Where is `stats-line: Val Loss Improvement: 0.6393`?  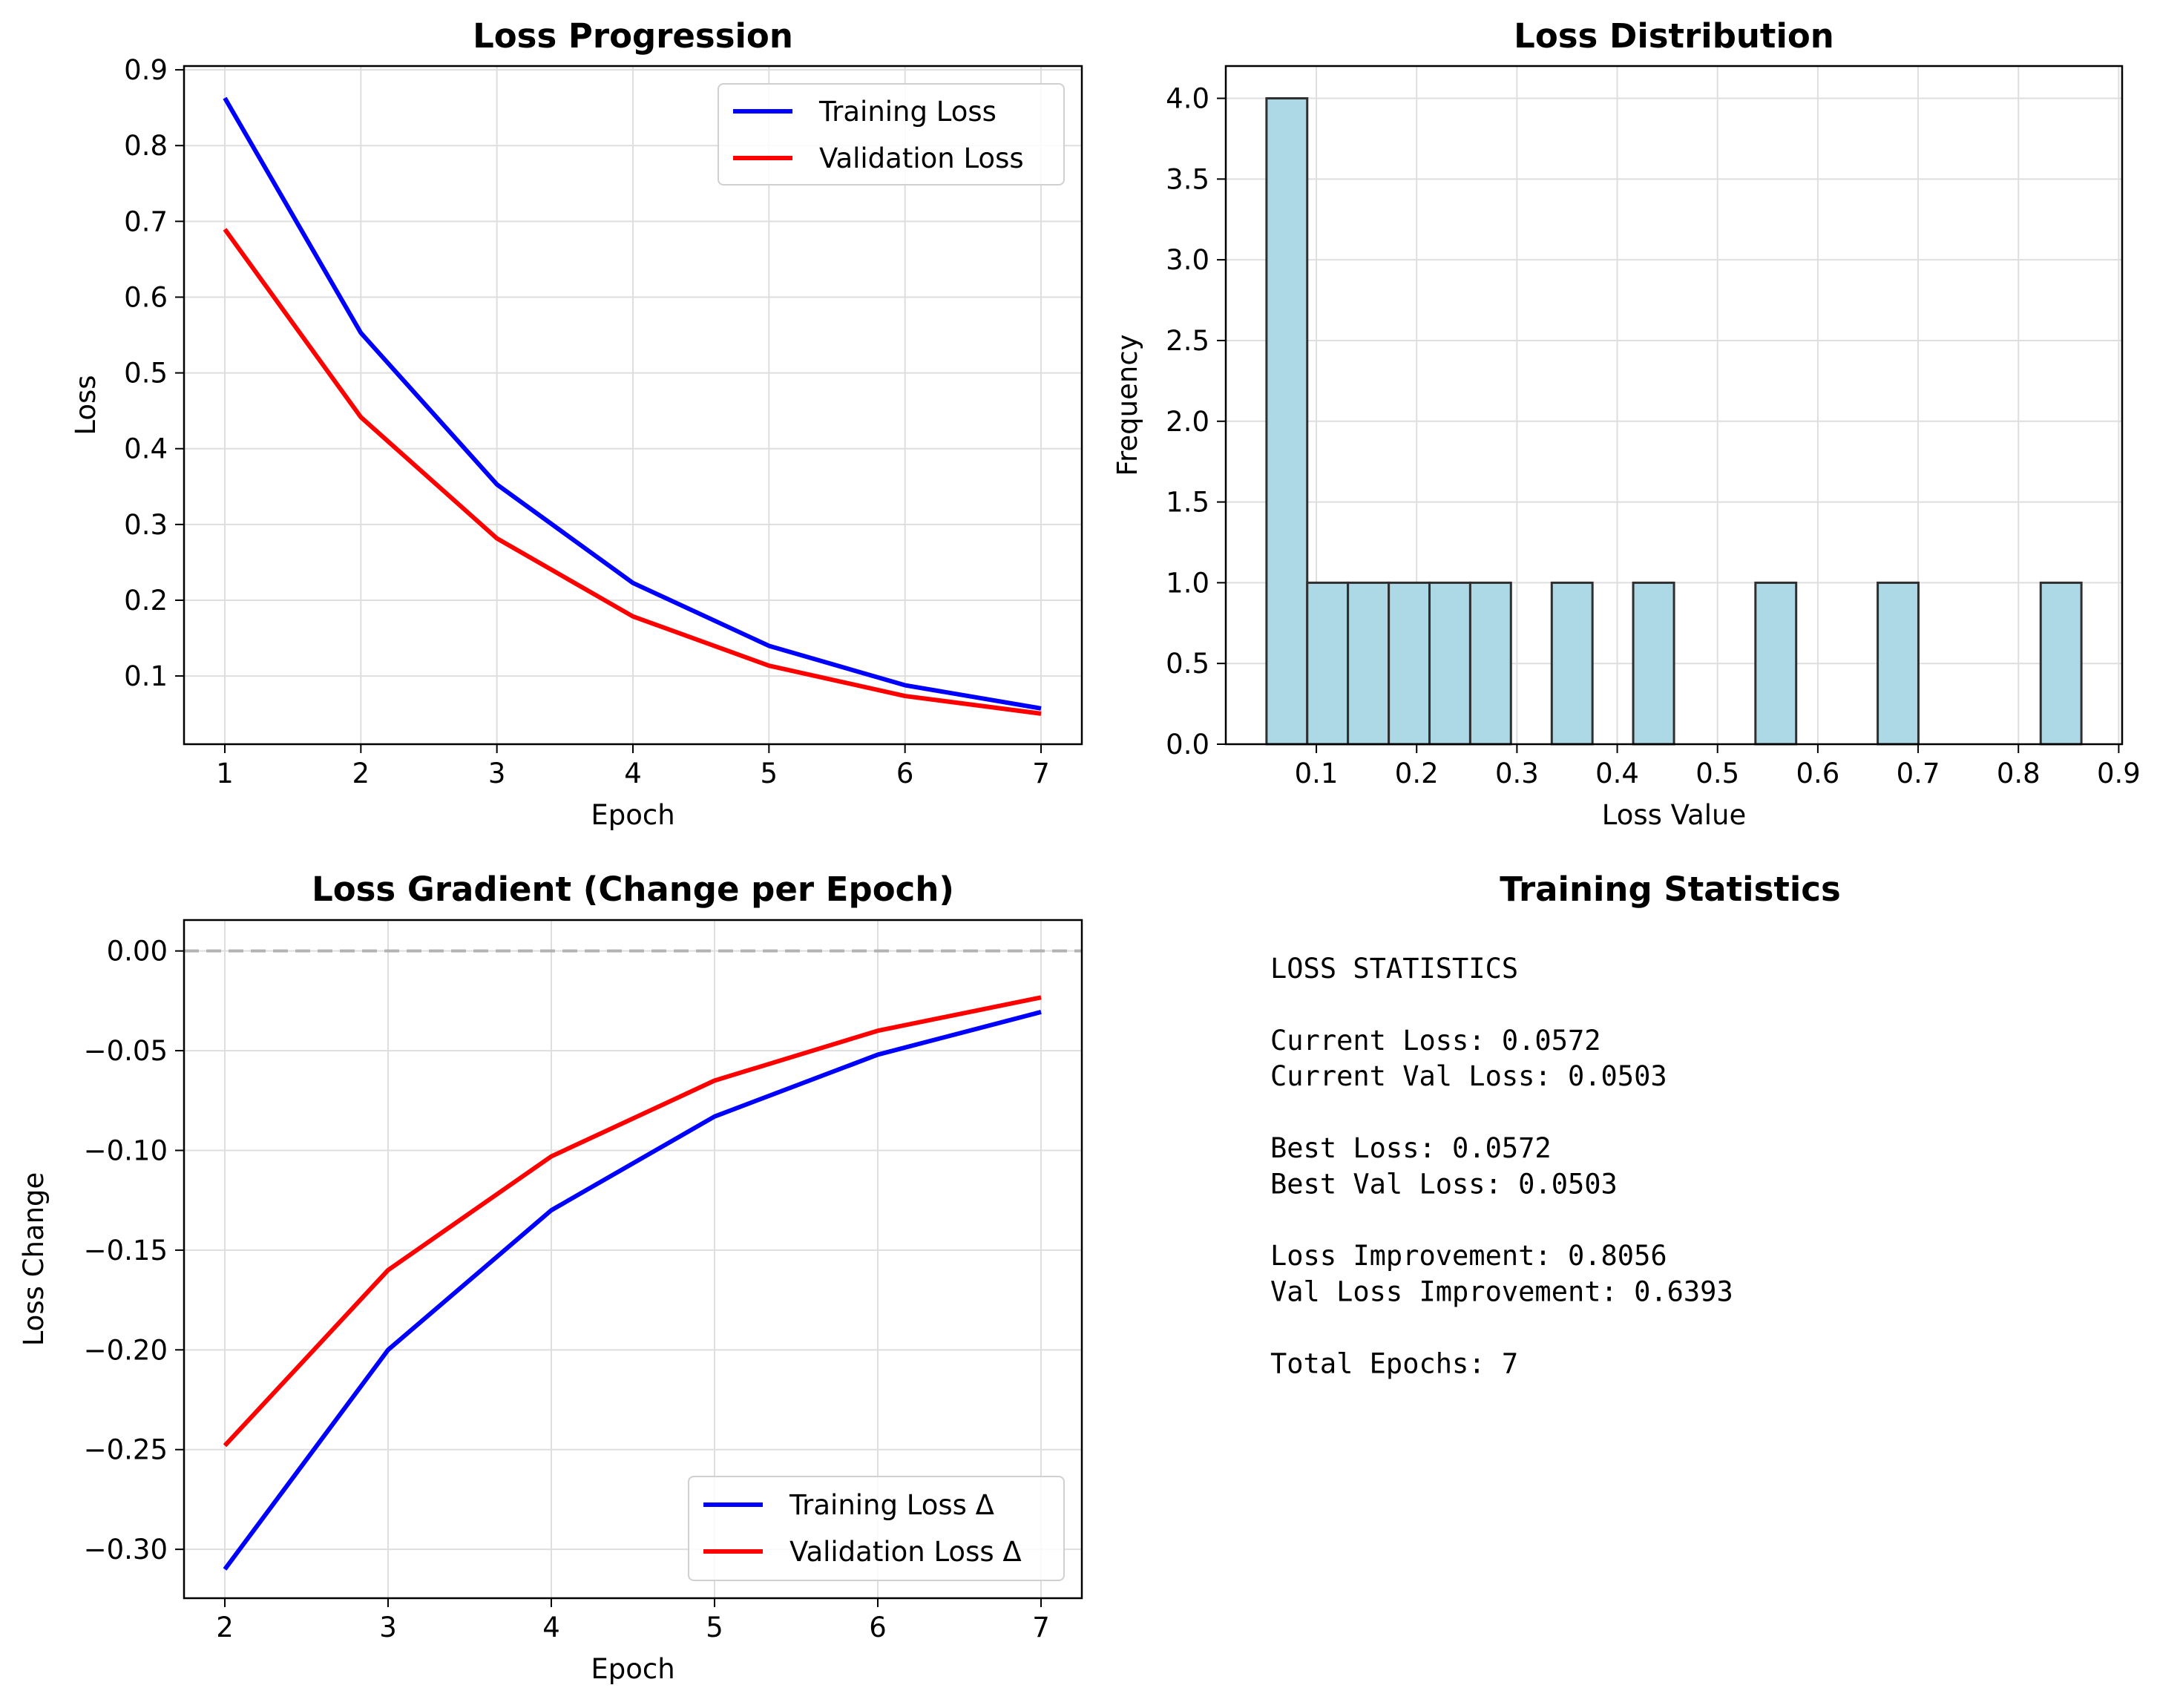 stats-line: Val Loss Improvement: 0.6393 is located at coordinates (1501, 1292).